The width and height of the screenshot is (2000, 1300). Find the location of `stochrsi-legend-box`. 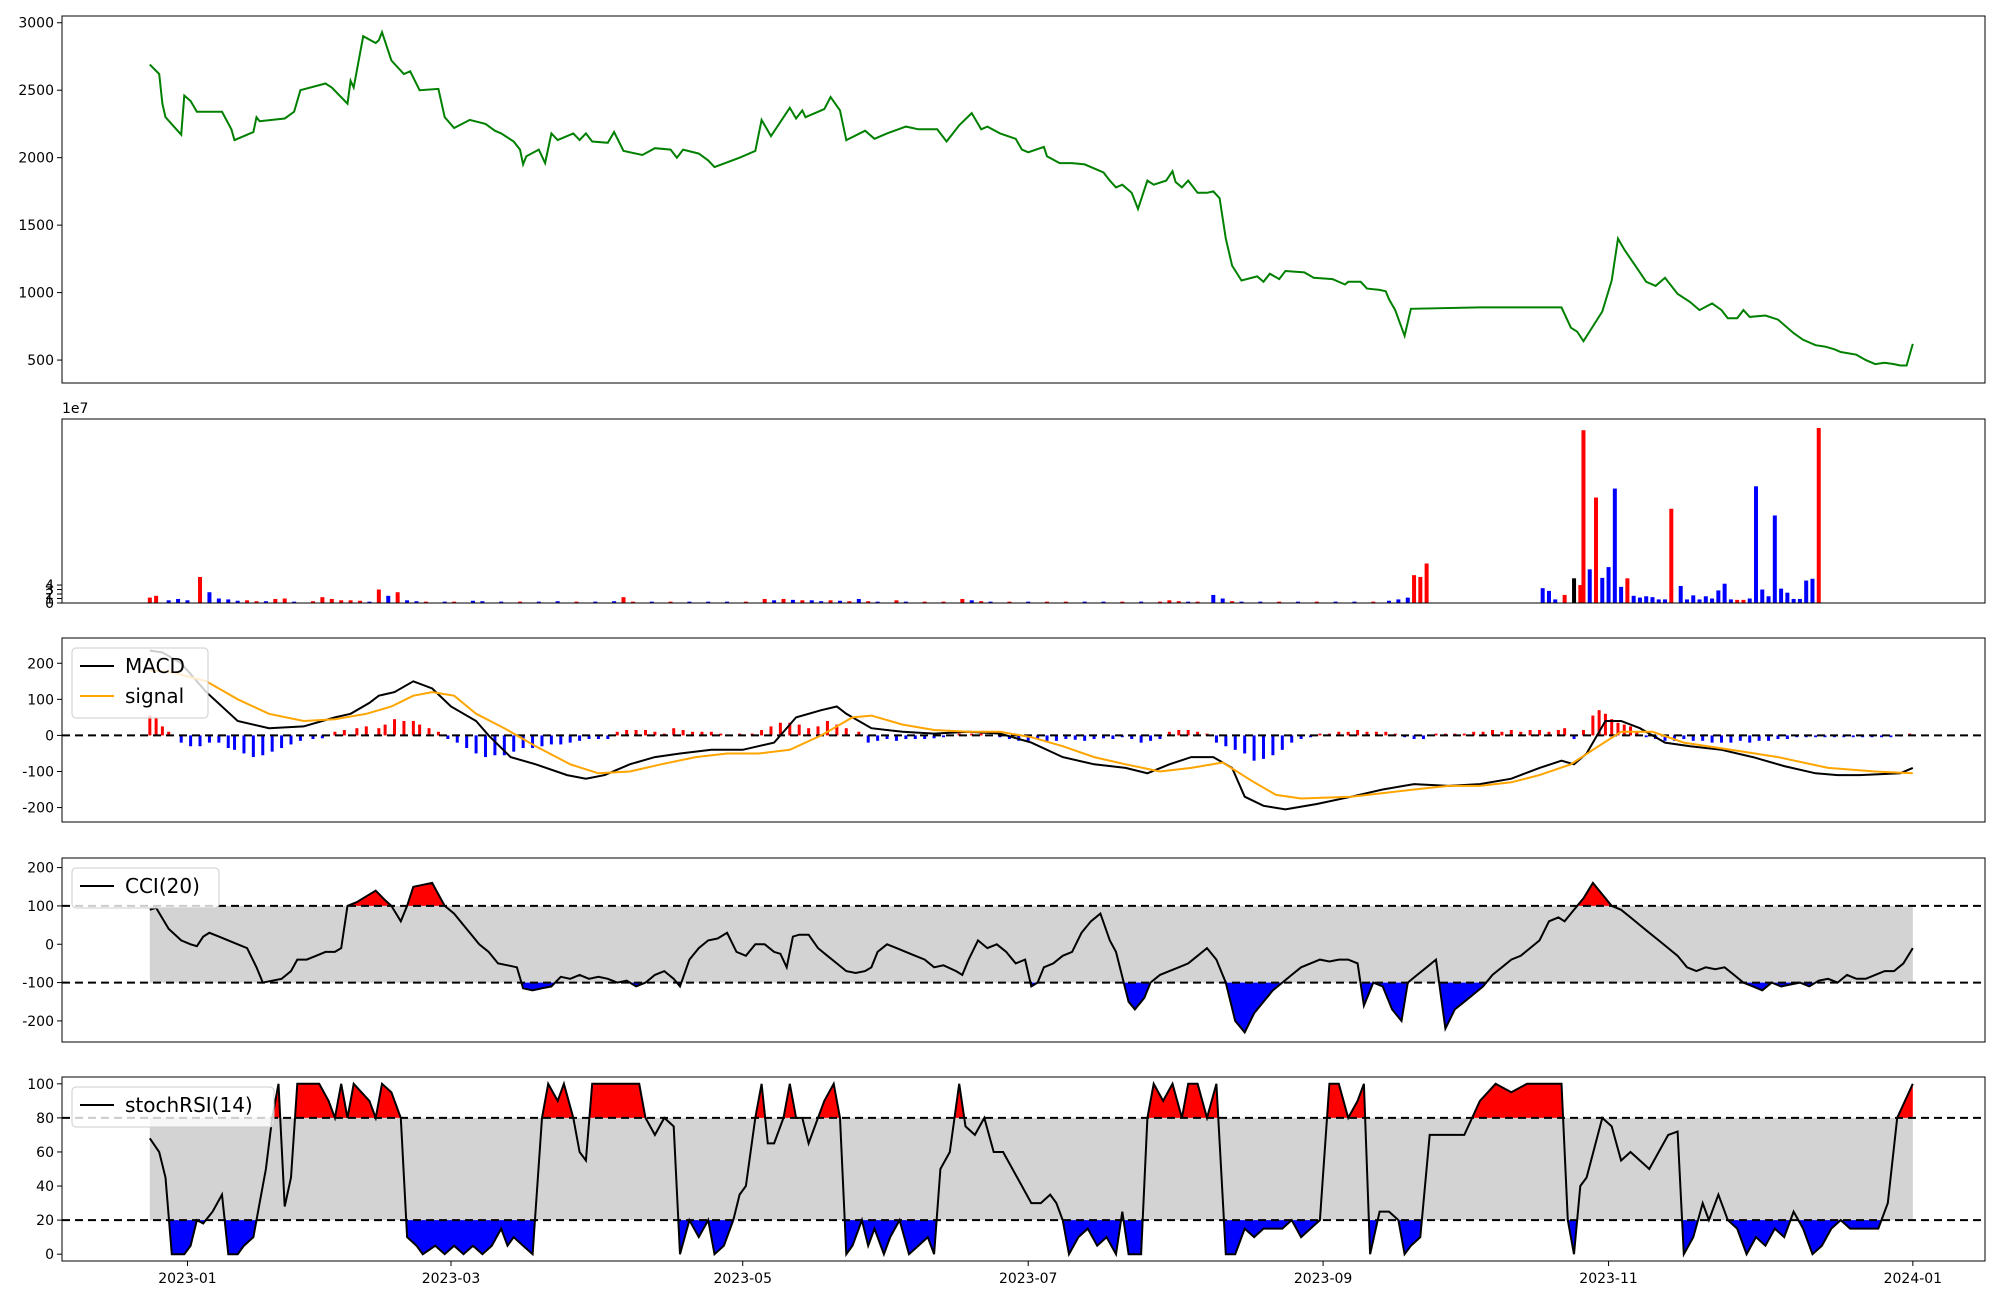

stochrsi-legend-box is located at coordinates (173, 1107).